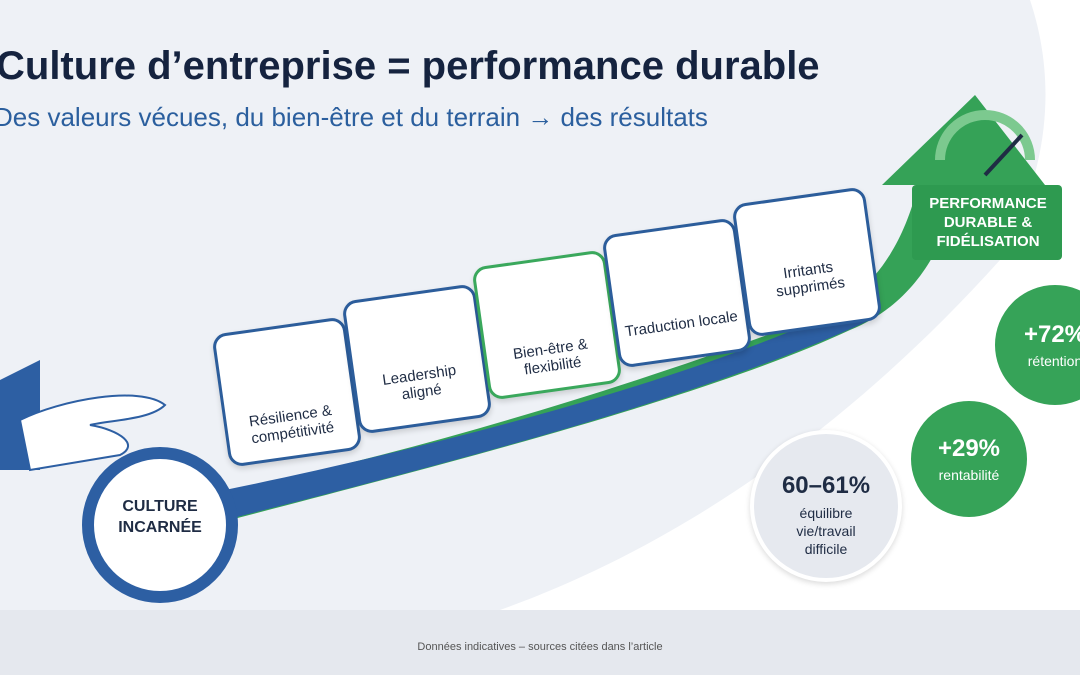 Image resolution: width=1080 pixels, height=675 pixels. Describe the element at coordinates (969, 448) in the screenshot. I see `stat-value: +29%` at that location.